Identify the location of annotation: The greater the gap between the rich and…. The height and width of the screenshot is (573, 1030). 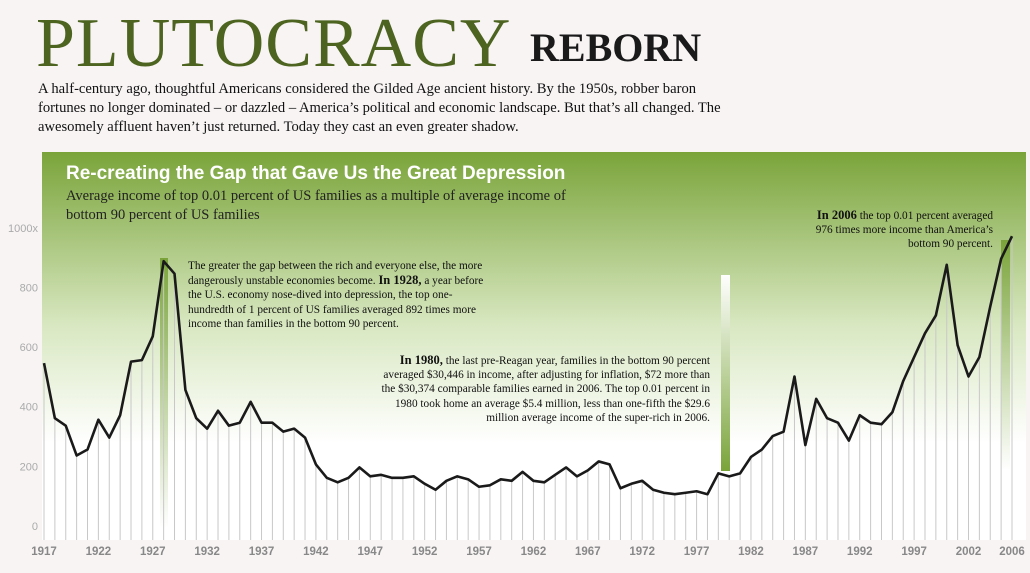
(338, 295).